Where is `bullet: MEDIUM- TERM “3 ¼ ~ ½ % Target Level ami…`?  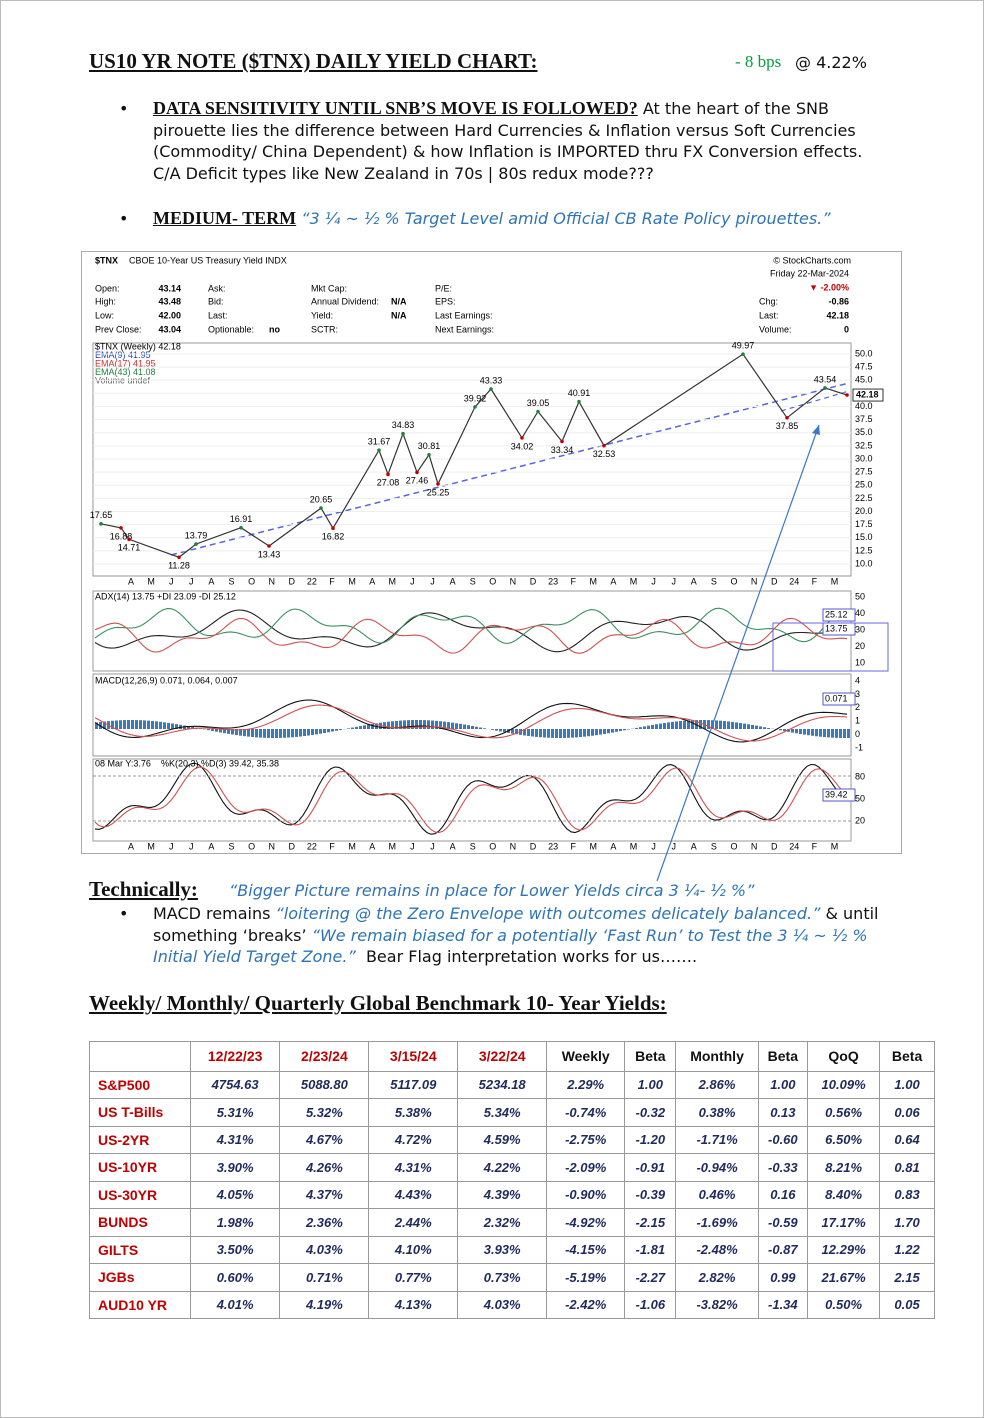 bullet: MEDIUM- TERM “3 ¼ ~ ½ % Target Level ami… is located at coordinates (523, 219).